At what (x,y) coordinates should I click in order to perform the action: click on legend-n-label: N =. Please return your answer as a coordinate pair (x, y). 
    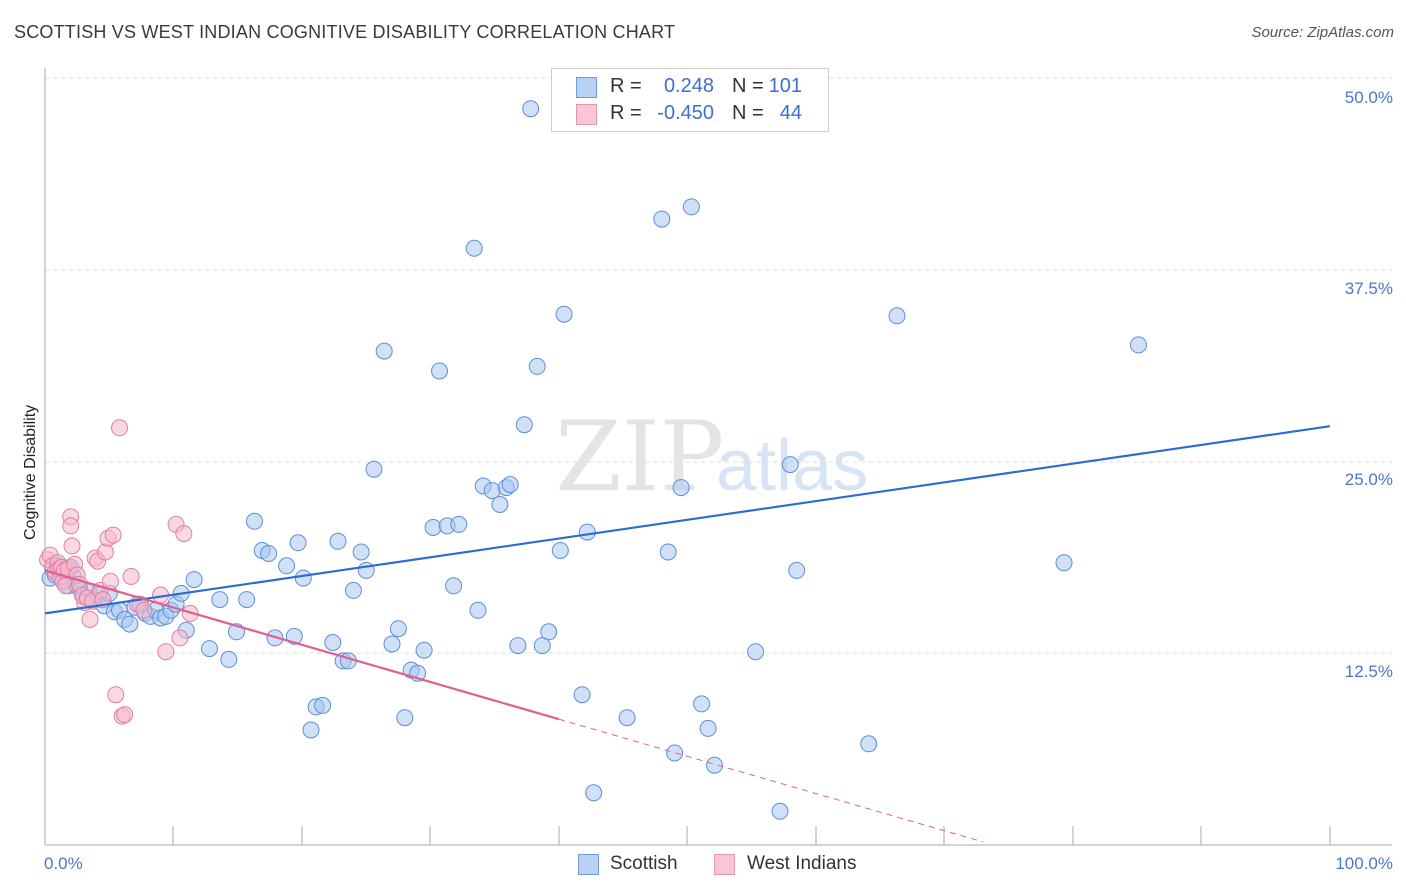
    Looking at the image, I should click on (748, 86).